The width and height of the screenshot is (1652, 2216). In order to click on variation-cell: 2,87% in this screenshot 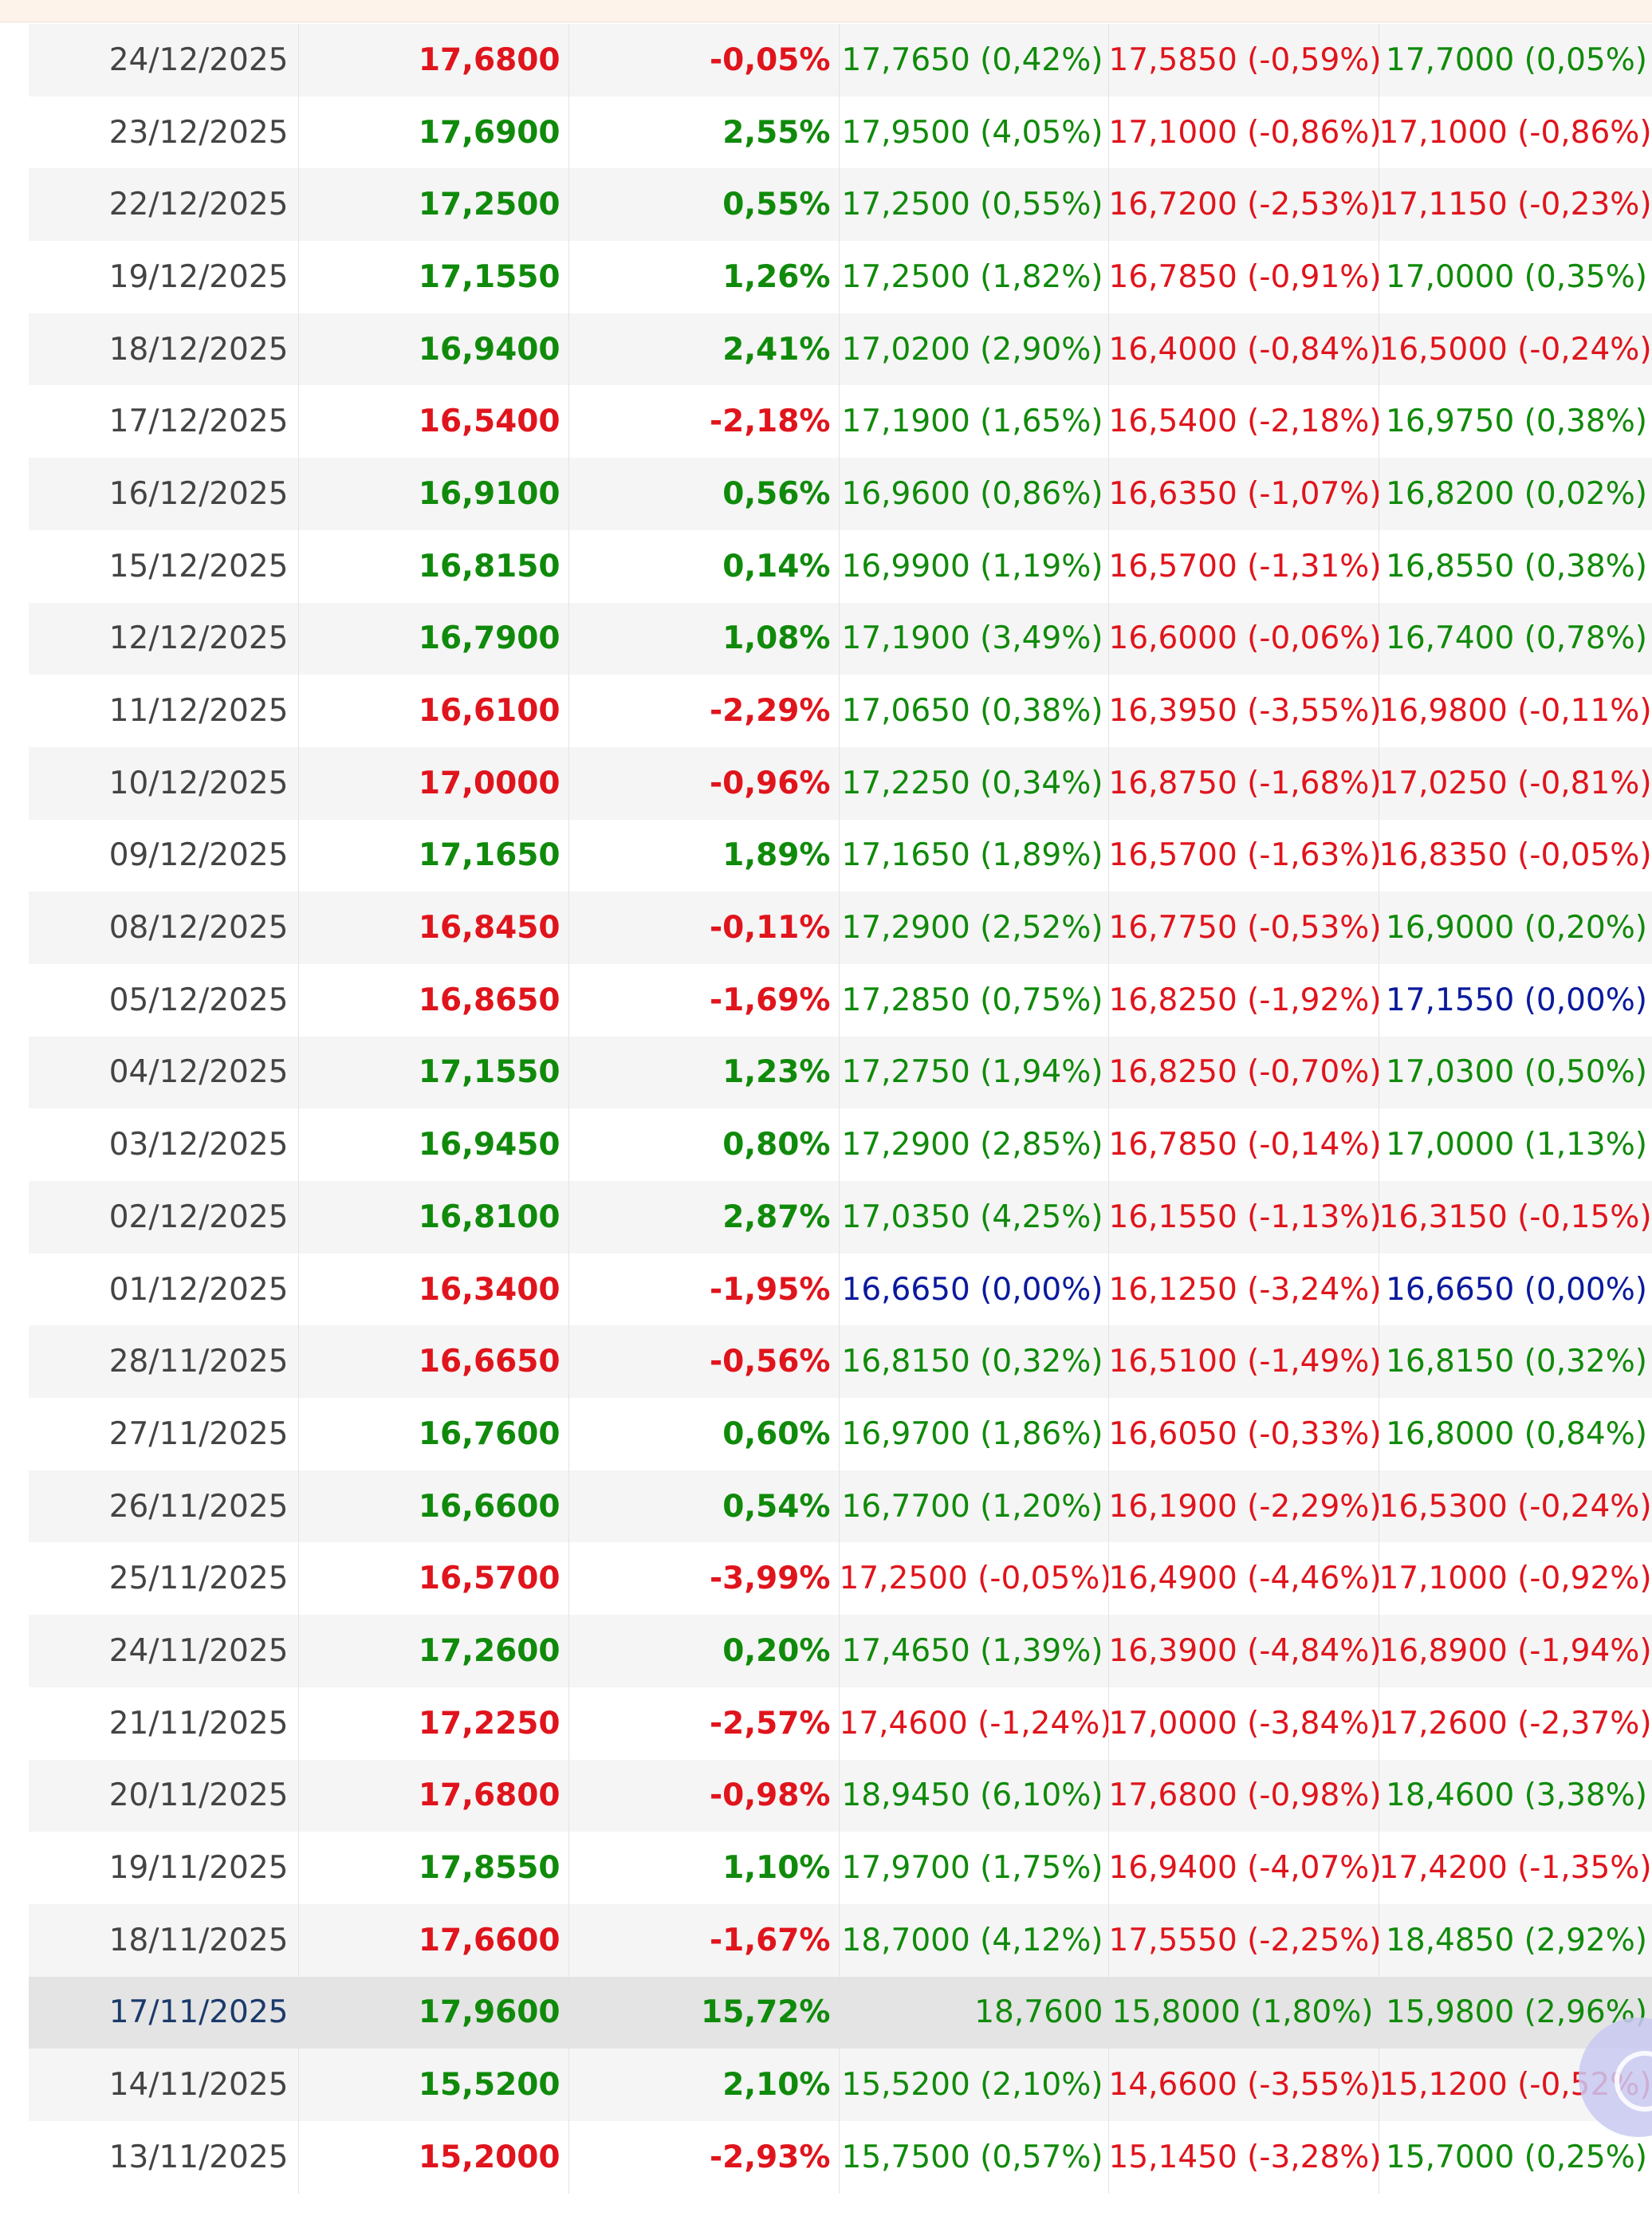, I will do `click(704, 1217)`.